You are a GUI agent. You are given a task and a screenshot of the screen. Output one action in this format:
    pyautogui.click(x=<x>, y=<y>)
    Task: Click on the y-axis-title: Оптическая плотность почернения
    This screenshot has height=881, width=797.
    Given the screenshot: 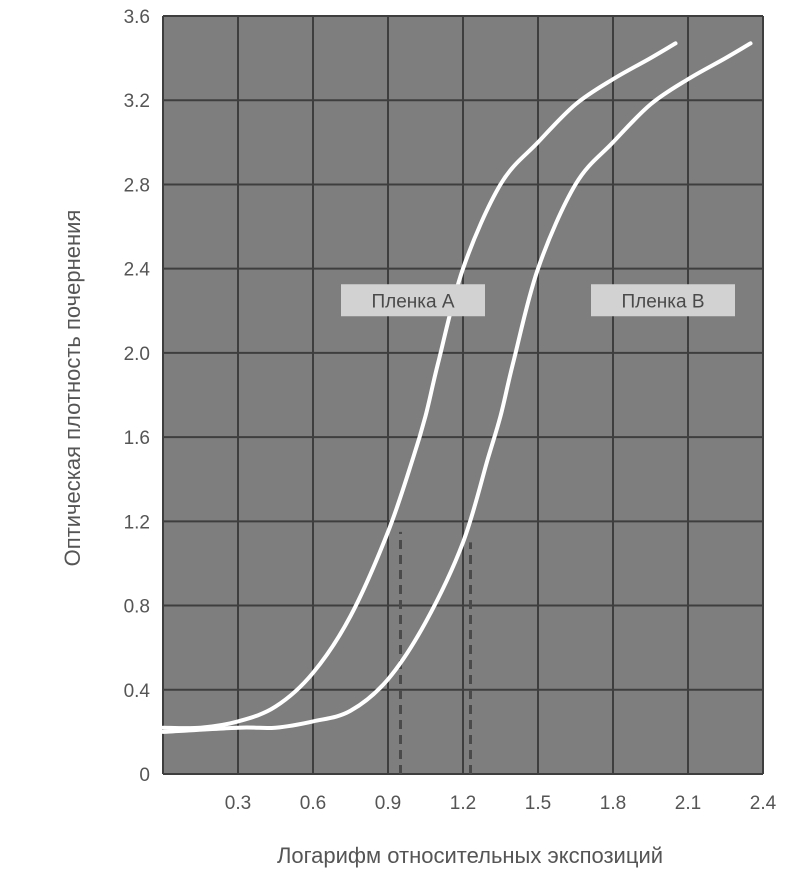 What is the action you would take?
    pyautogui.click(x=72, y=388)
    